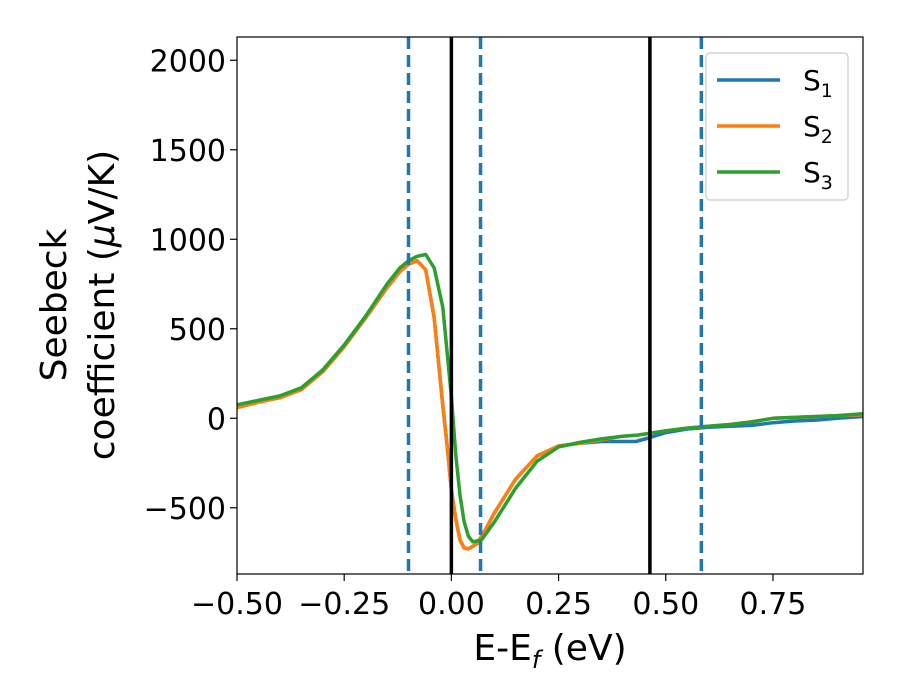  Describe the element at coordinates (54, 304) in the screenshot. I see `y-axis-label-line1: Seebeck` at that location.